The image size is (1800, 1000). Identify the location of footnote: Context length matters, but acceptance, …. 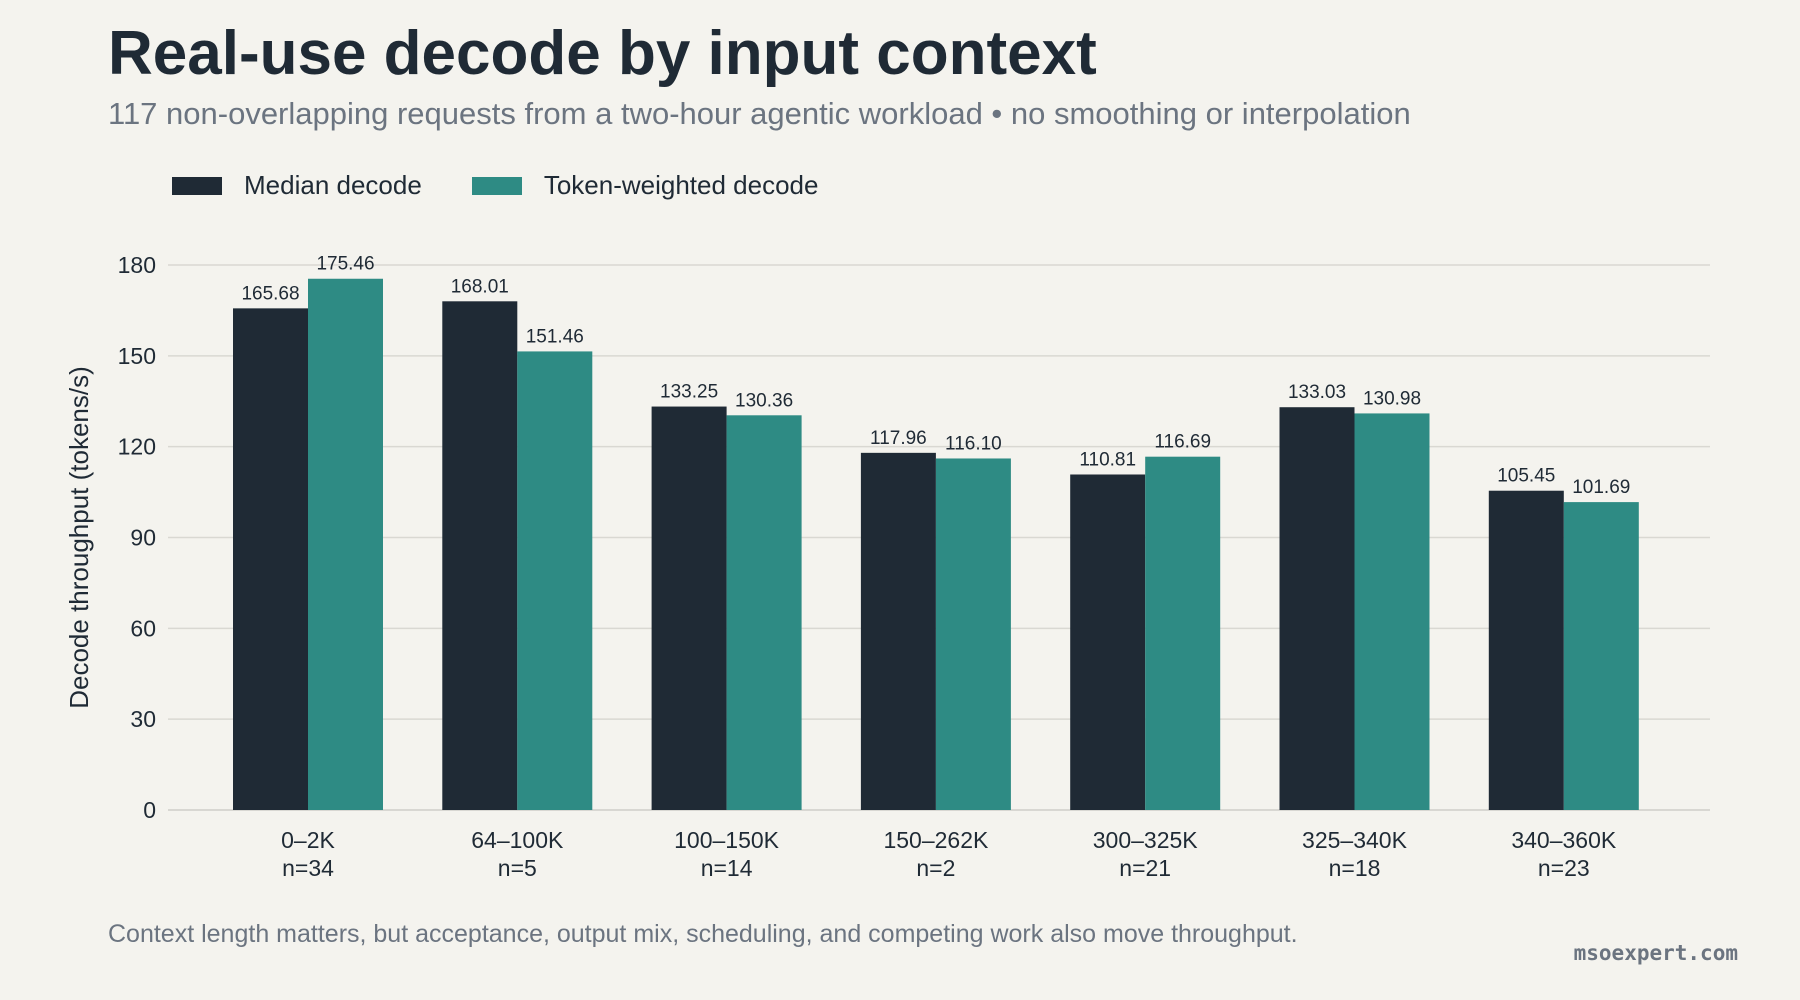
(703, 934).